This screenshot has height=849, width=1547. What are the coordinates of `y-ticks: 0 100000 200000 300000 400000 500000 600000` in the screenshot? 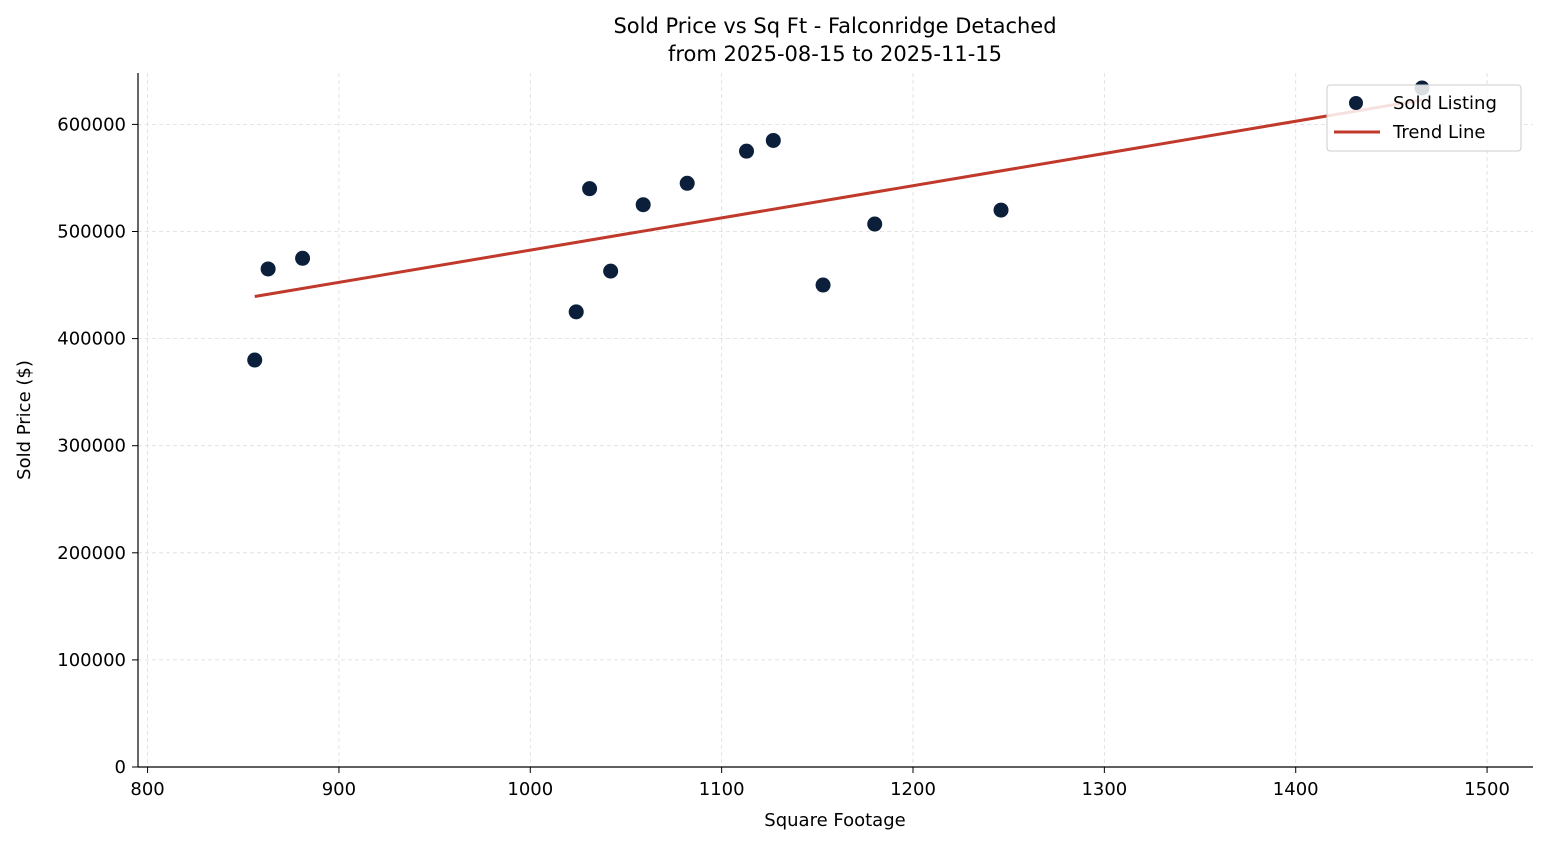 It's located at (97, 446).